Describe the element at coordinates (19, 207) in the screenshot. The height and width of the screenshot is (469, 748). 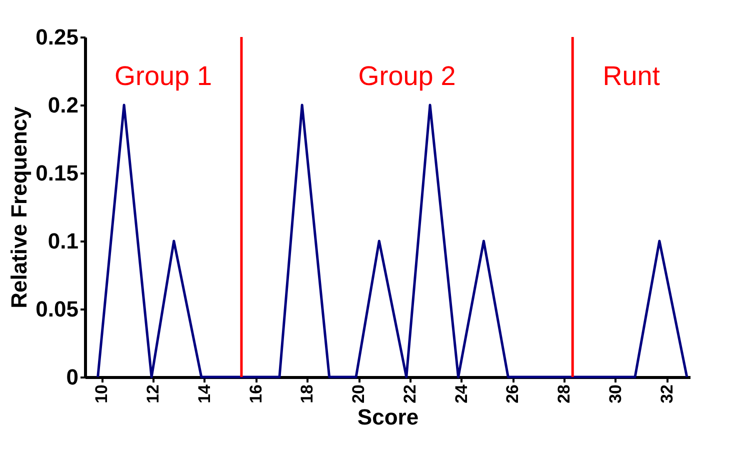
I see `y-axis-title: Relative Frequency` at that location.